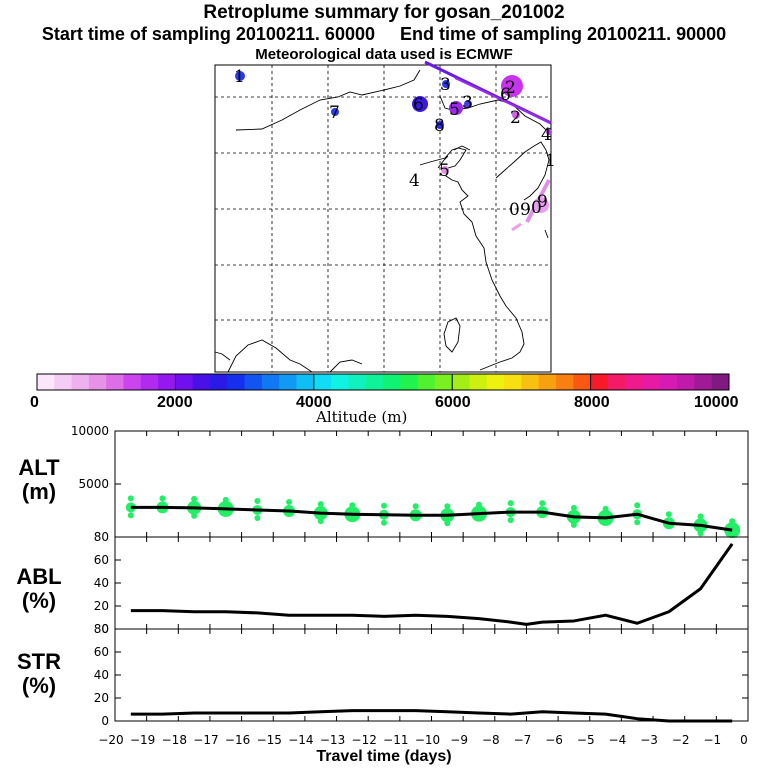 This screenshot has width=768, height=768. Describe the element at coordinates (90, 431) in the screenshot. I see `y-tick-label: 10000` at that location.